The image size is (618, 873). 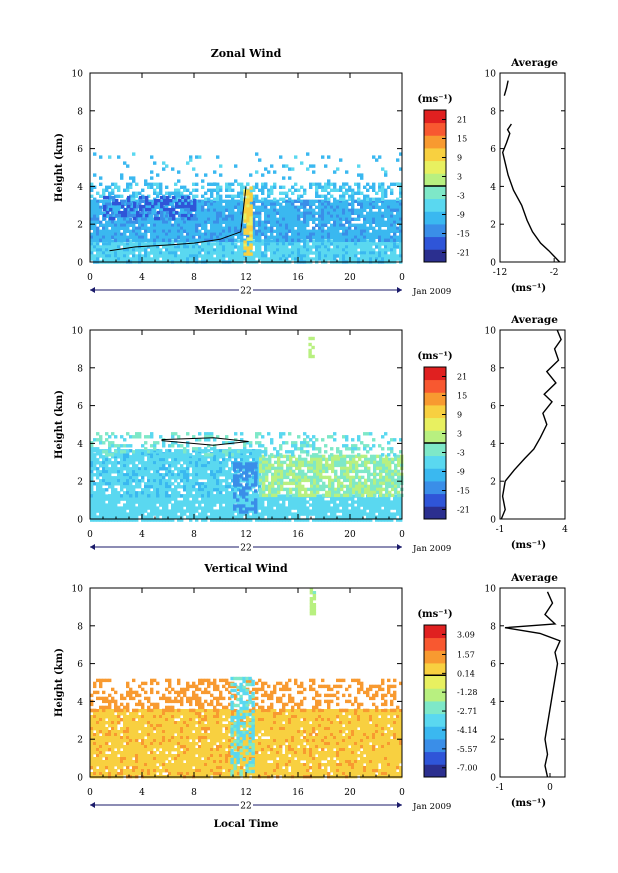 What do you see at coordinates (491, 75) in the screenshot?
I see `average-y-tick-label: 10` at bounding box center [491, 75].